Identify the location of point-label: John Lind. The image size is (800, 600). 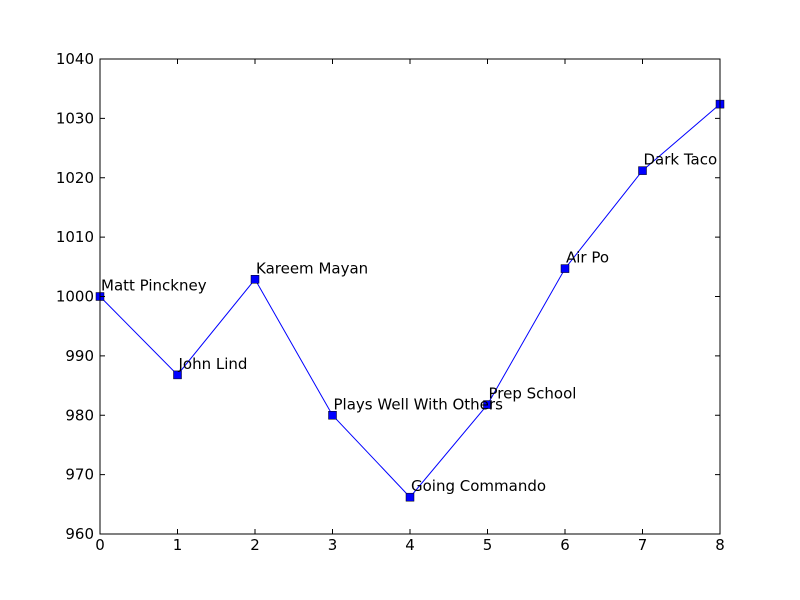
(213, 364).